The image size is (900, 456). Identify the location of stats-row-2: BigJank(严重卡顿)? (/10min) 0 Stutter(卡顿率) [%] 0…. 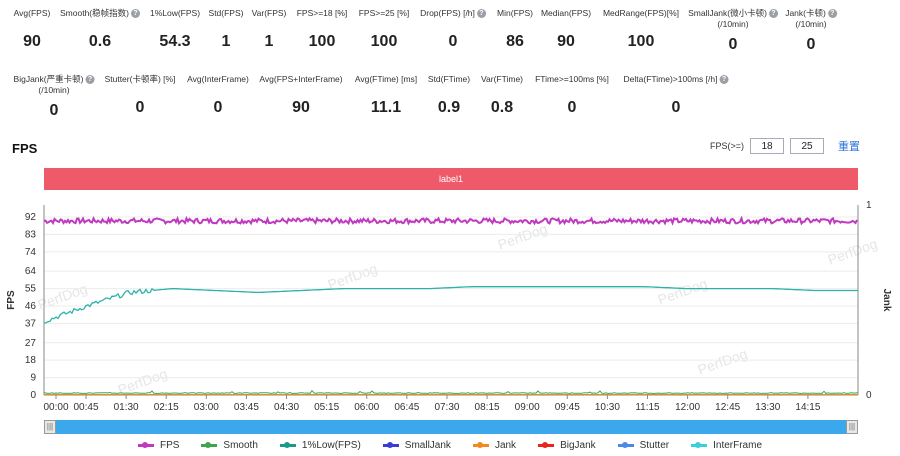
(450, 104).